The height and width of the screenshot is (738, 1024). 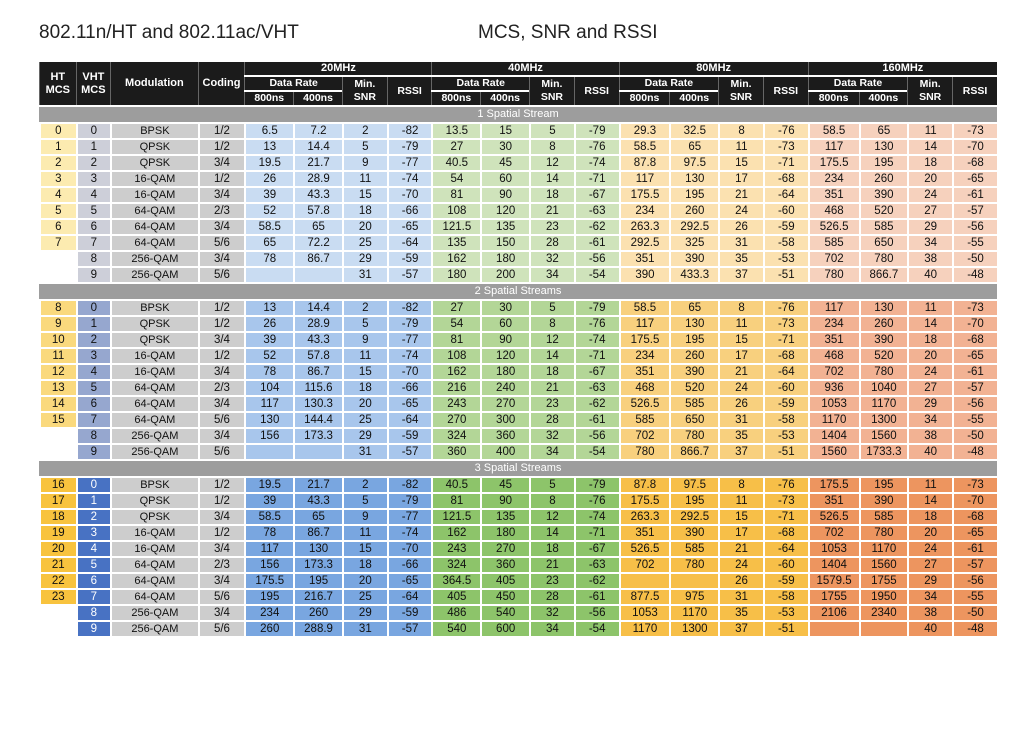 I want to click on cell-rssi-160: -57, so click(x=974, y=565).